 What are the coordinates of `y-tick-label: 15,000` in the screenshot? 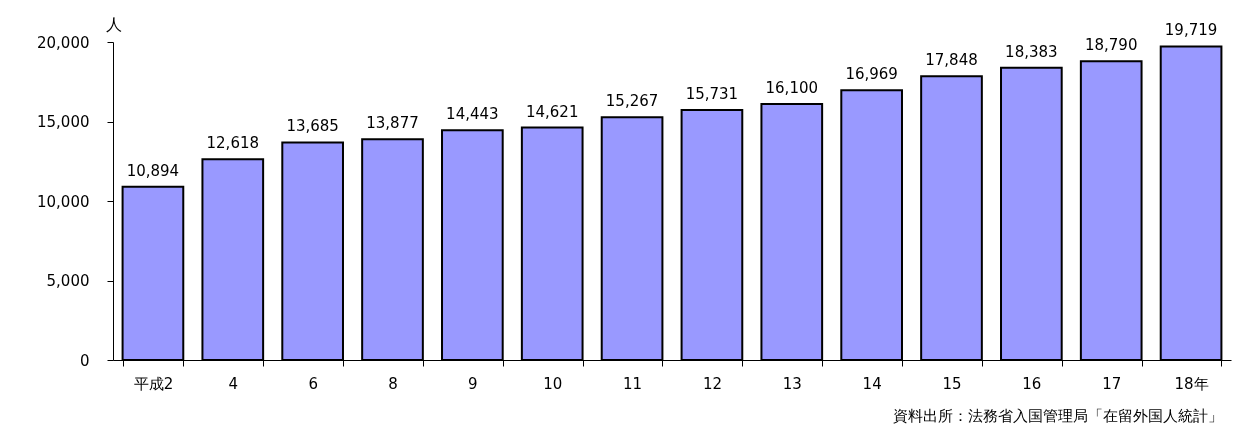 It's located at (63, 122).